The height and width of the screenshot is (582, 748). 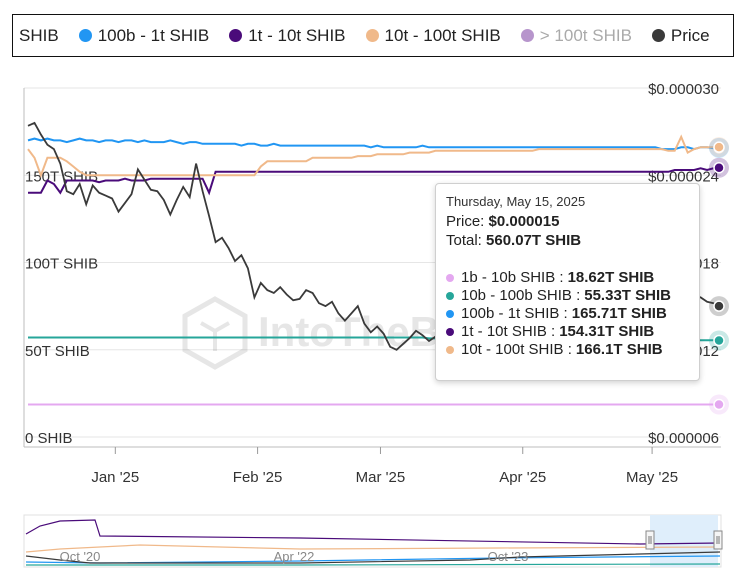 I want to click on legend-item-4: > 100t SHIB, so click(x=576, y=35).